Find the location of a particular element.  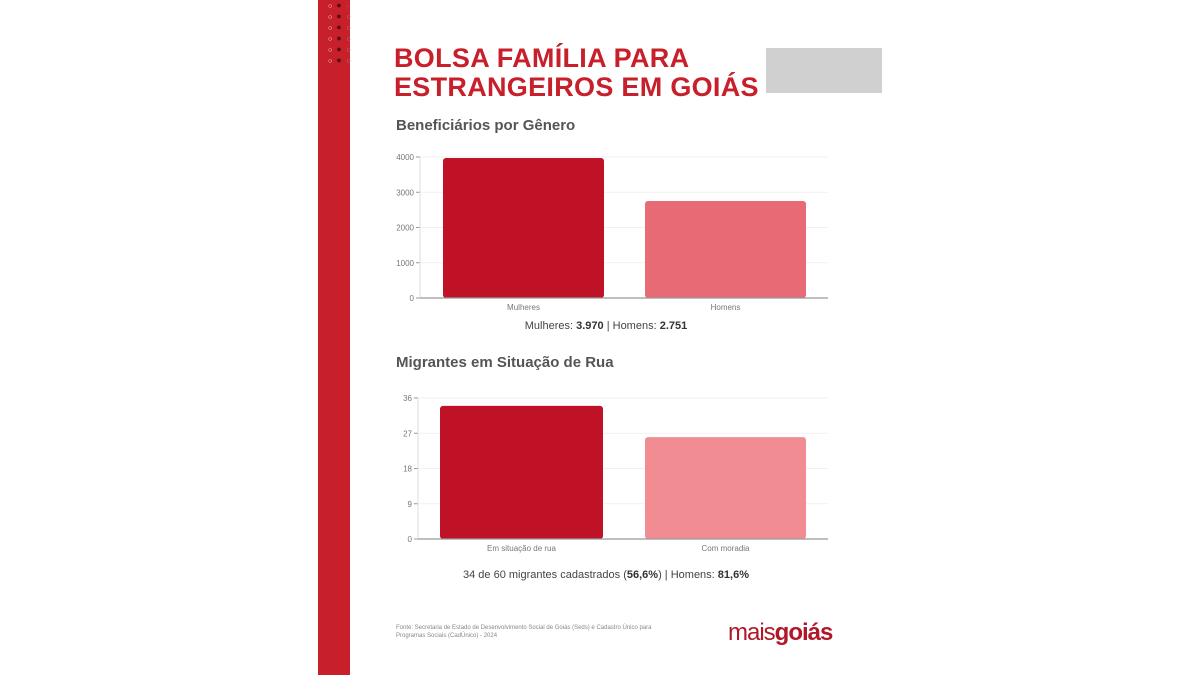

bar-com-moradia is located at coordinates (725, 488).